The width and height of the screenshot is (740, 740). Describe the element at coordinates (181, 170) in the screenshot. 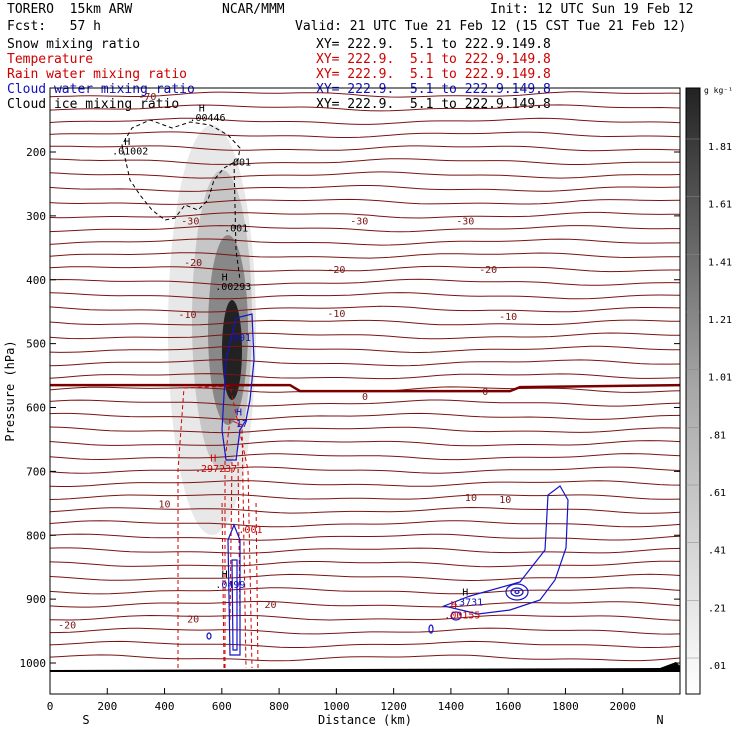

I see `cloud-ice-line` at that location.